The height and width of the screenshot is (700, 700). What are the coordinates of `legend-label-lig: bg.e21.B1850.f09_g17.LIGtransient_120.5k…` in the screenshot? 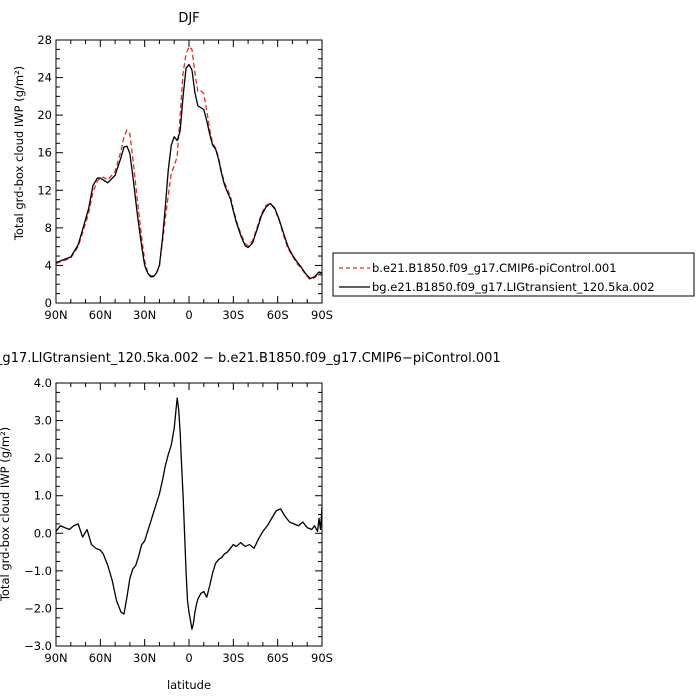 It's located at (513, 287).